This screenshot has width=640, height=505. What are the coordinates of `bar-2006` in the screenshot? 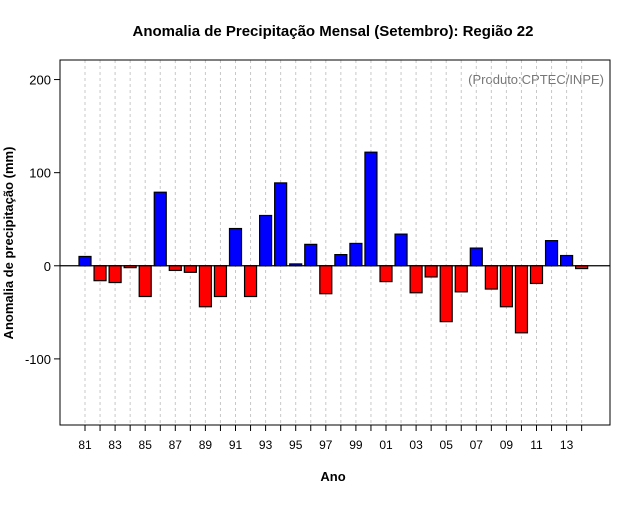 It's located at (461, 279).